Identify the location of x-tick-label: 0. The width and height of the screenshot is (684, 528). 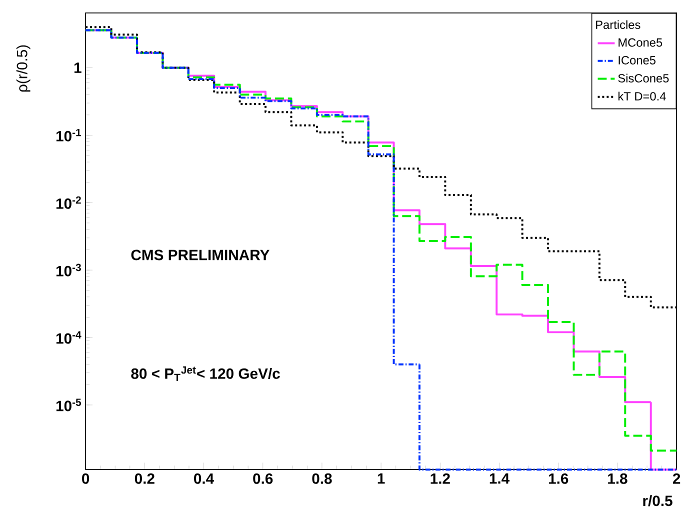
(86, 478).